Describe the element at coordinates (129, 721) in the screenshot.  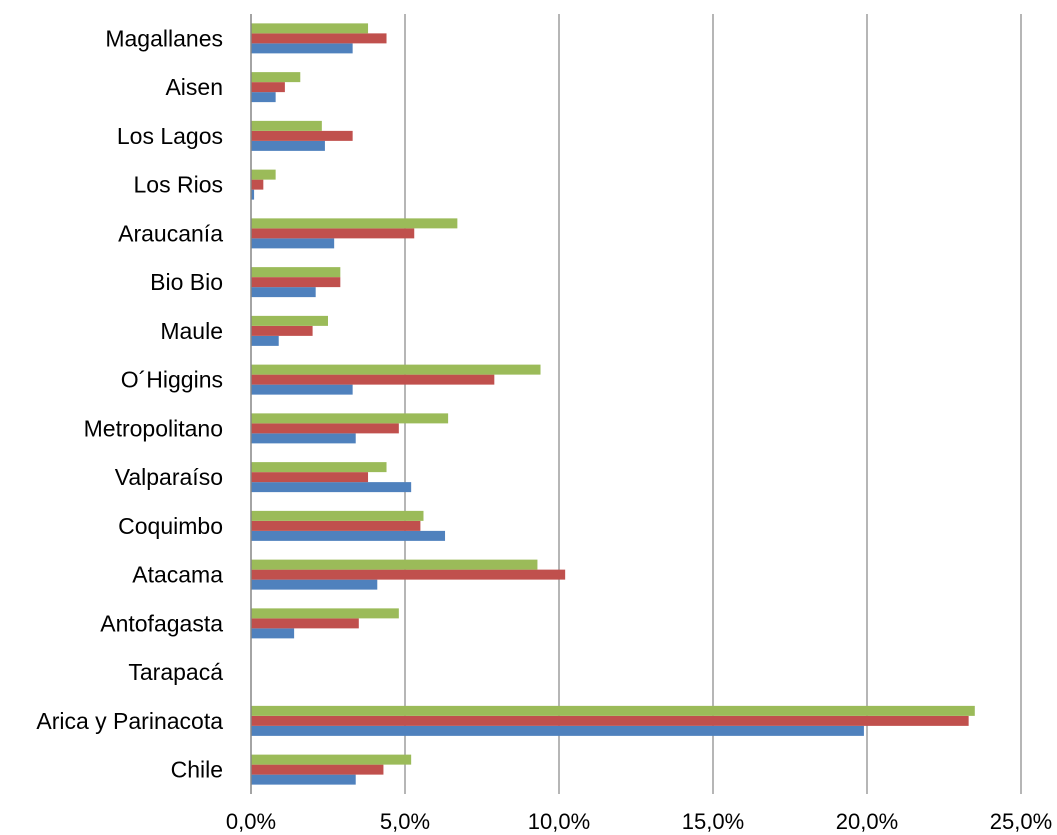
I see `category-label: Arica y Parinacota` at that location.